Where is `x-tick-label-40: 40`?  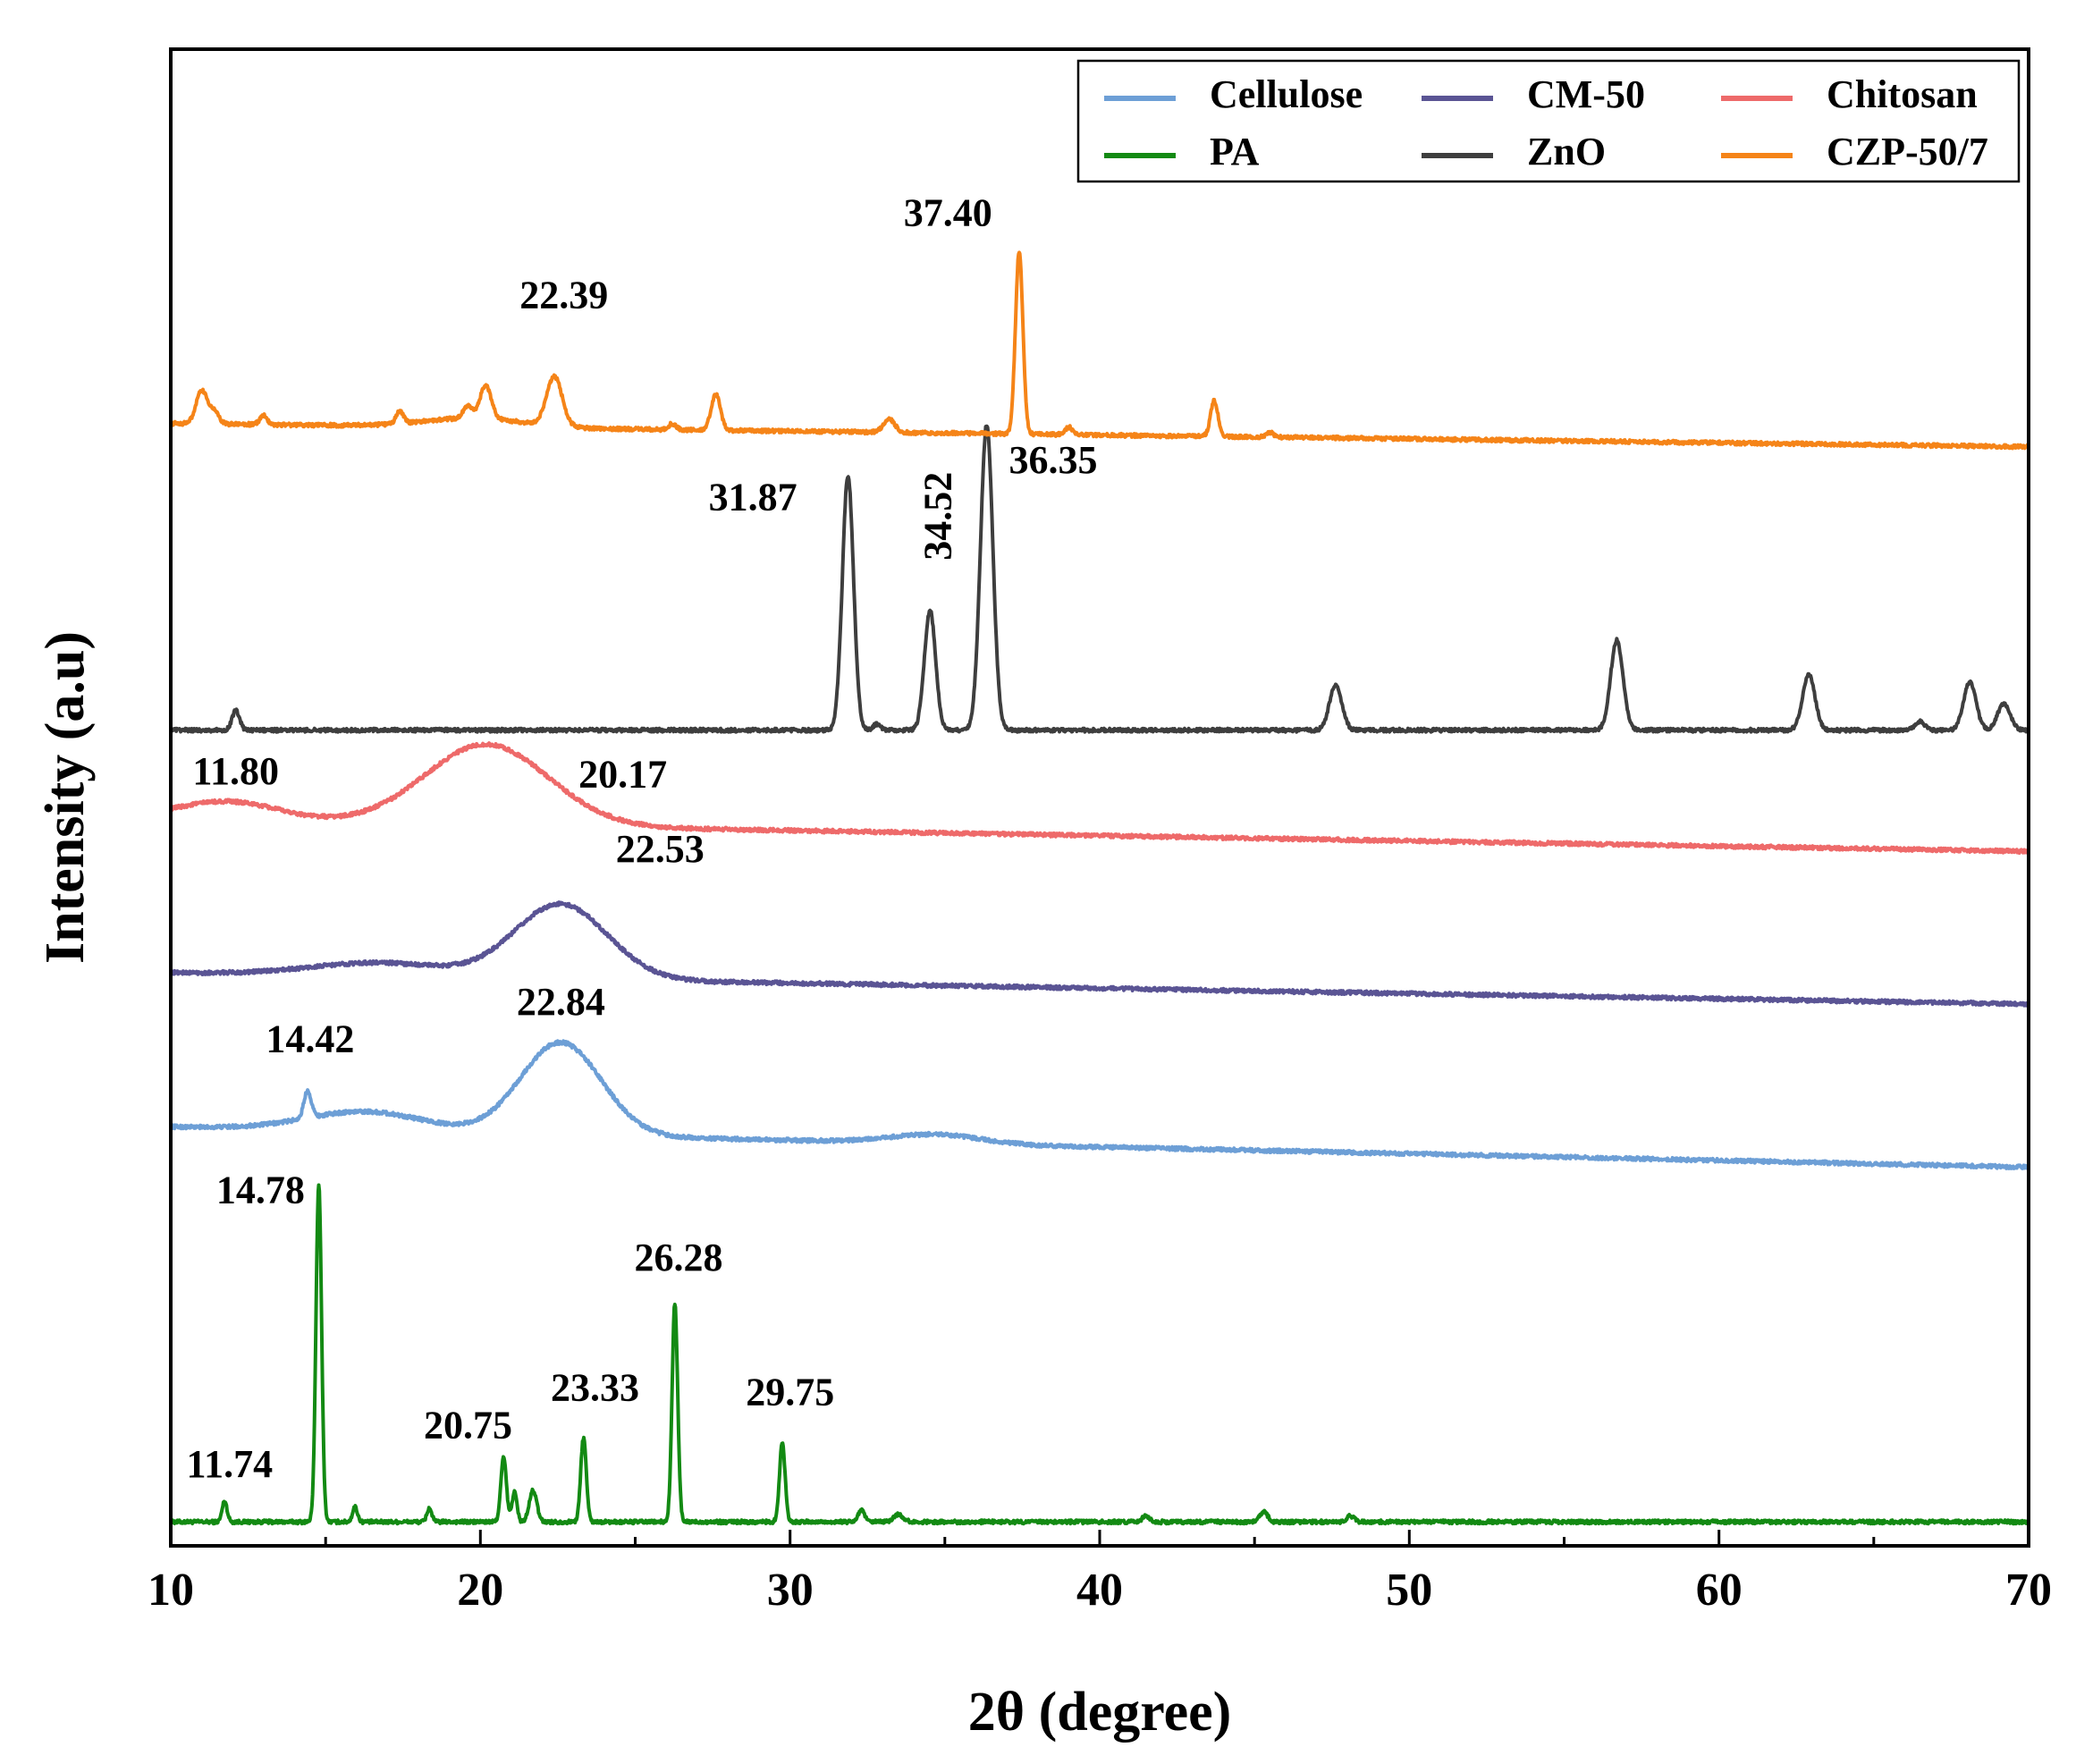 x-tick-label-40: 40 is located at coordinates (1099, 1590).